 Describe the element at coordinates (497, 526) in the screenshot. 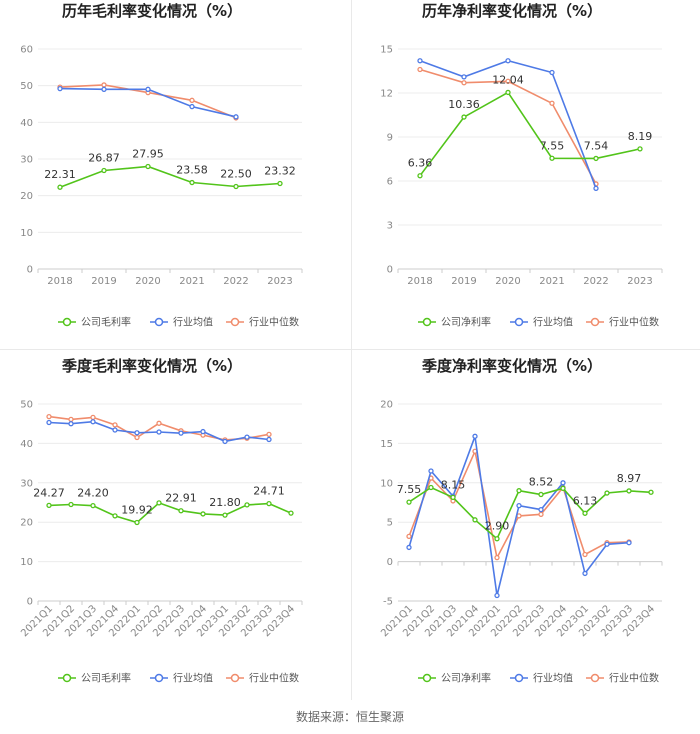

I see `data-label: 2.90` at that location.